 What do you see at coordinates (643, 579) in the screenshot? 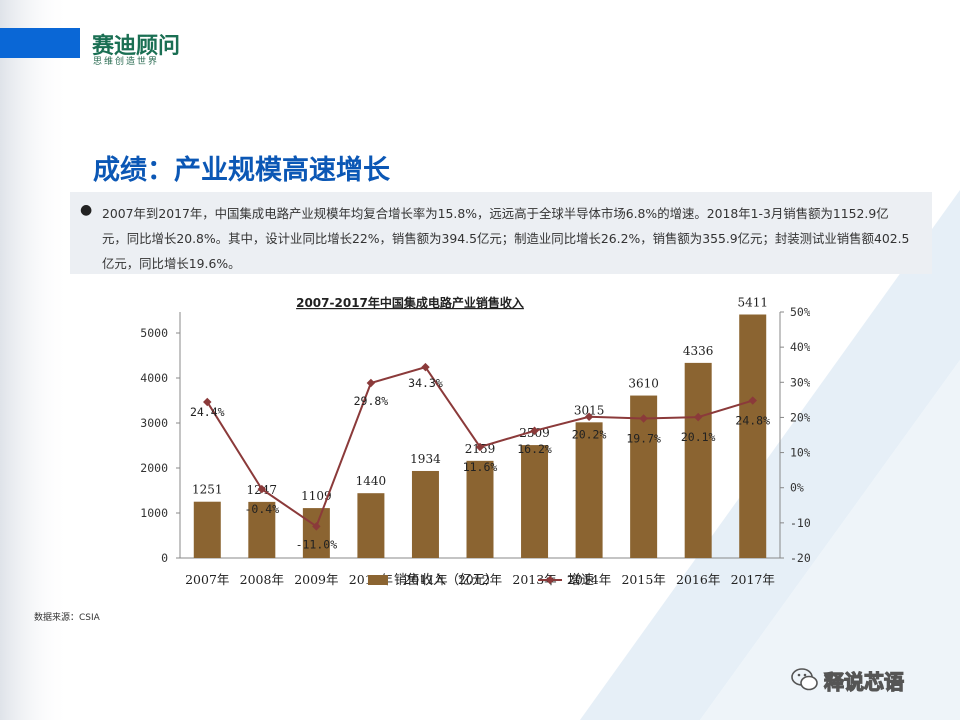
I see `x-tick-label: 2015年` at bounding box center [643, 579].